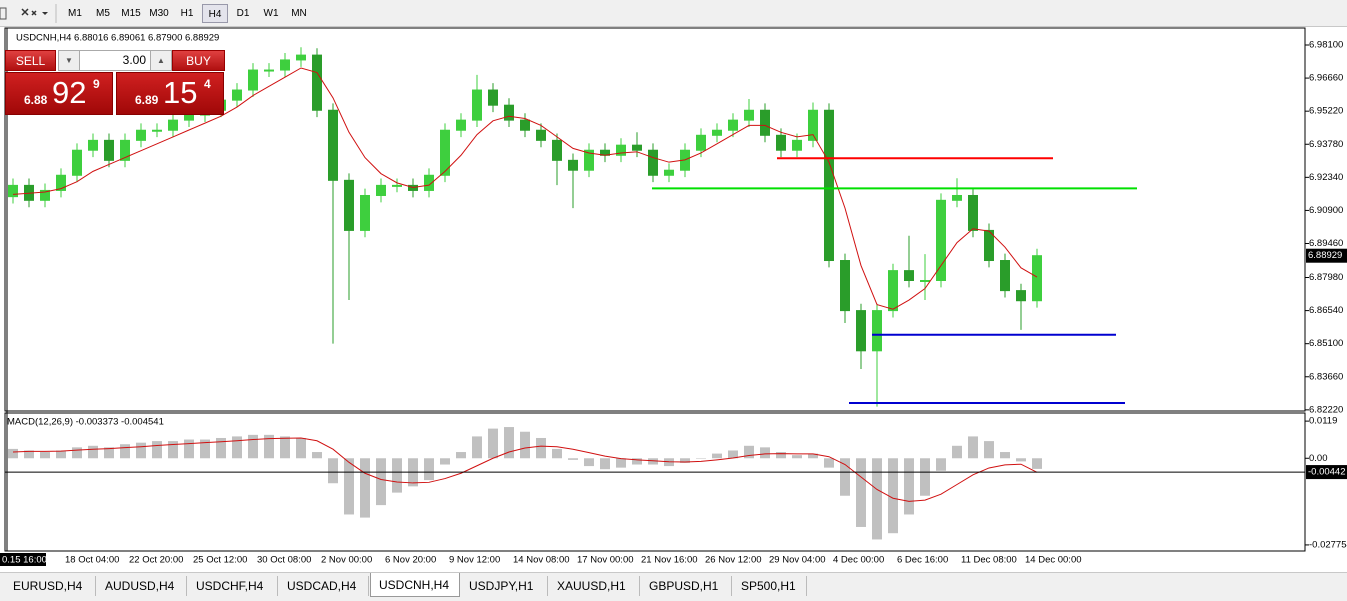  What do you see at coordinates (198, 60) in the screenshot?
I see `buy-button: BUY` at bounding box center [198, 60].